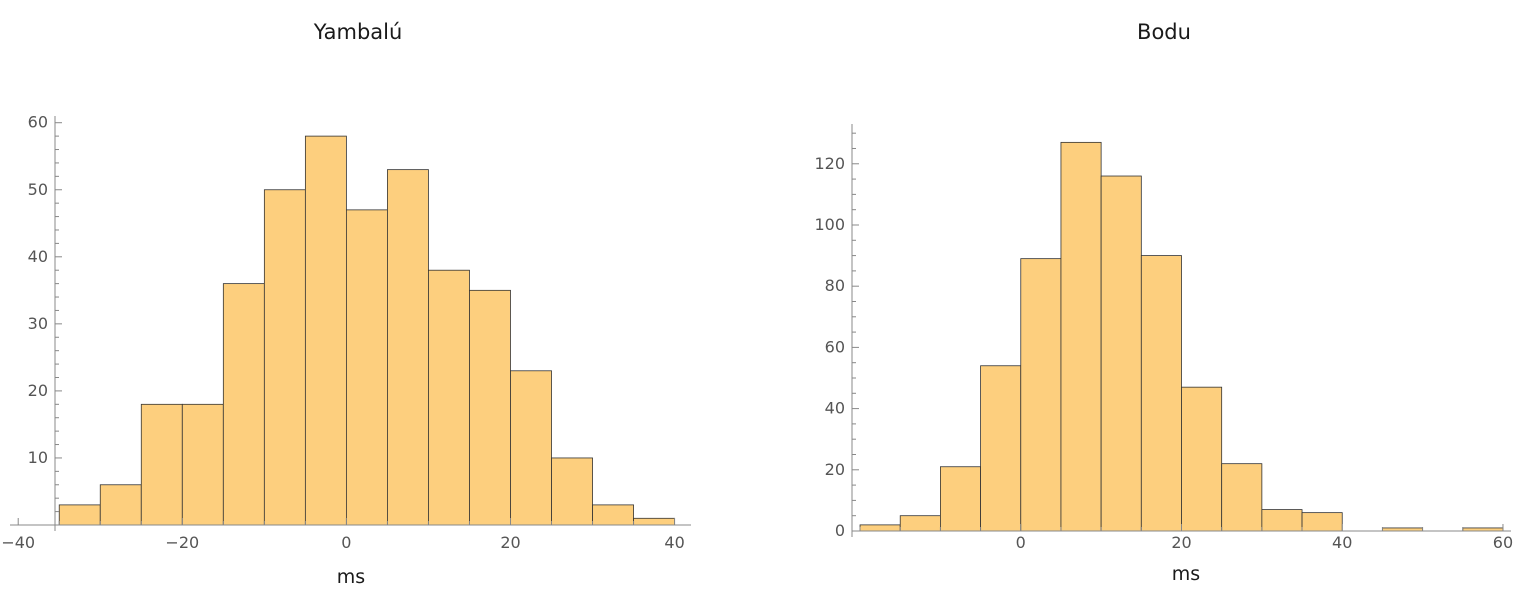 The height and width of the screenshot is (593, 1526). What do you see at coordinates (18, 542) in the screenshot?
I see `x-tick-label: −40` at bounding box center [18, 542].